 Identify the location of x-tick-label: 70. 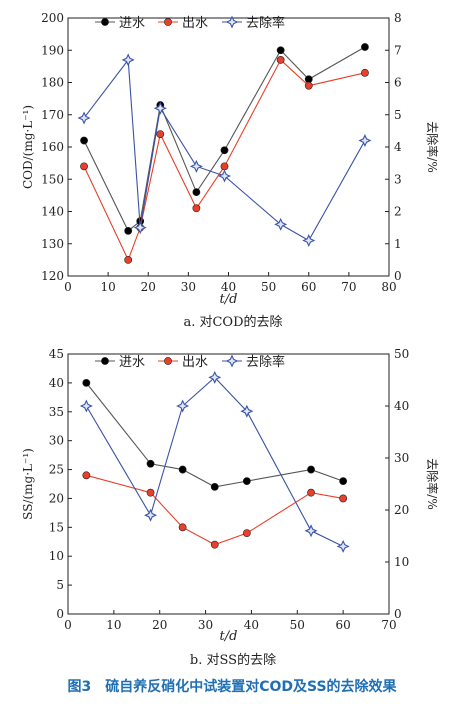
(348, 287).